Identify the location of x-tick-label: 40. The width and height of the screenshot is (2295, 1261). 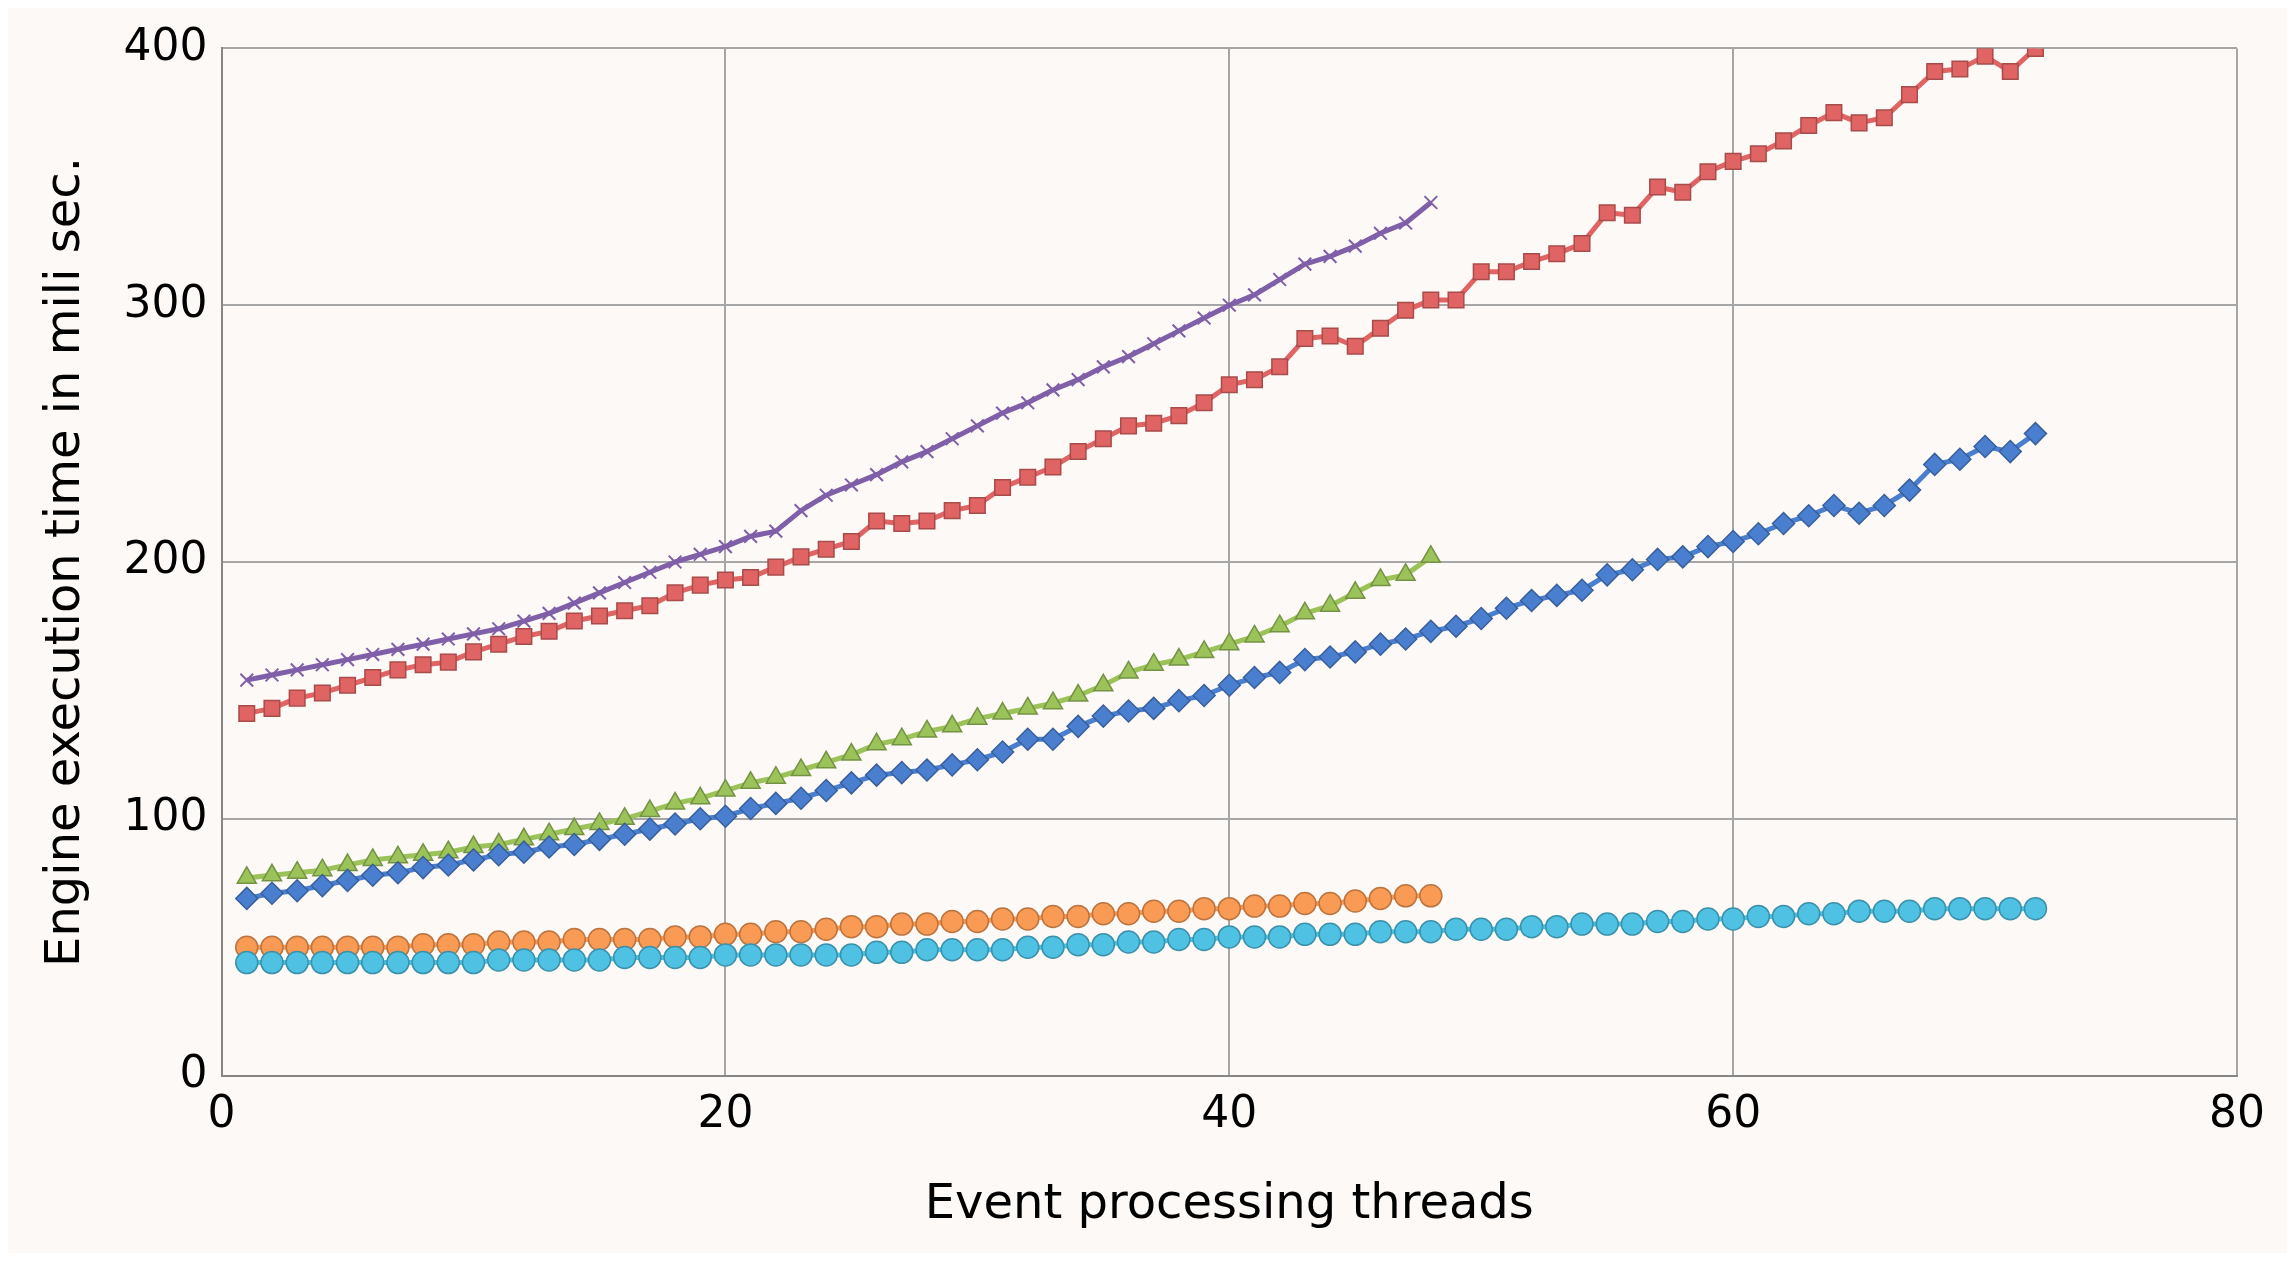
(1229, 1112).